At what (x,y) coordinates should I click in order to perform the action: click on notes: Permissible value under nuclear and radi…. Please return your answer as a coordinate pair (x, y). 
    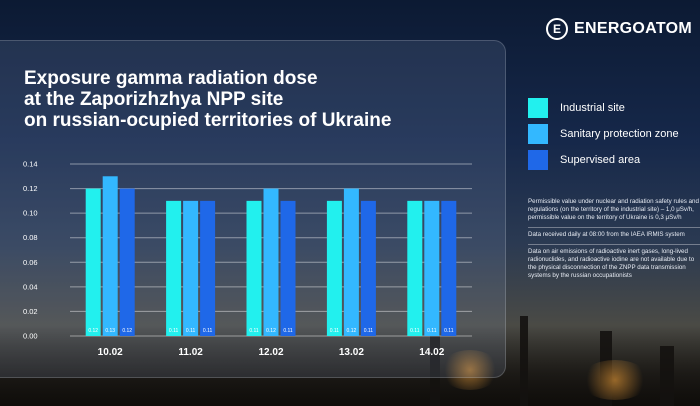
    Looking at the image, I should click on (614, 240).